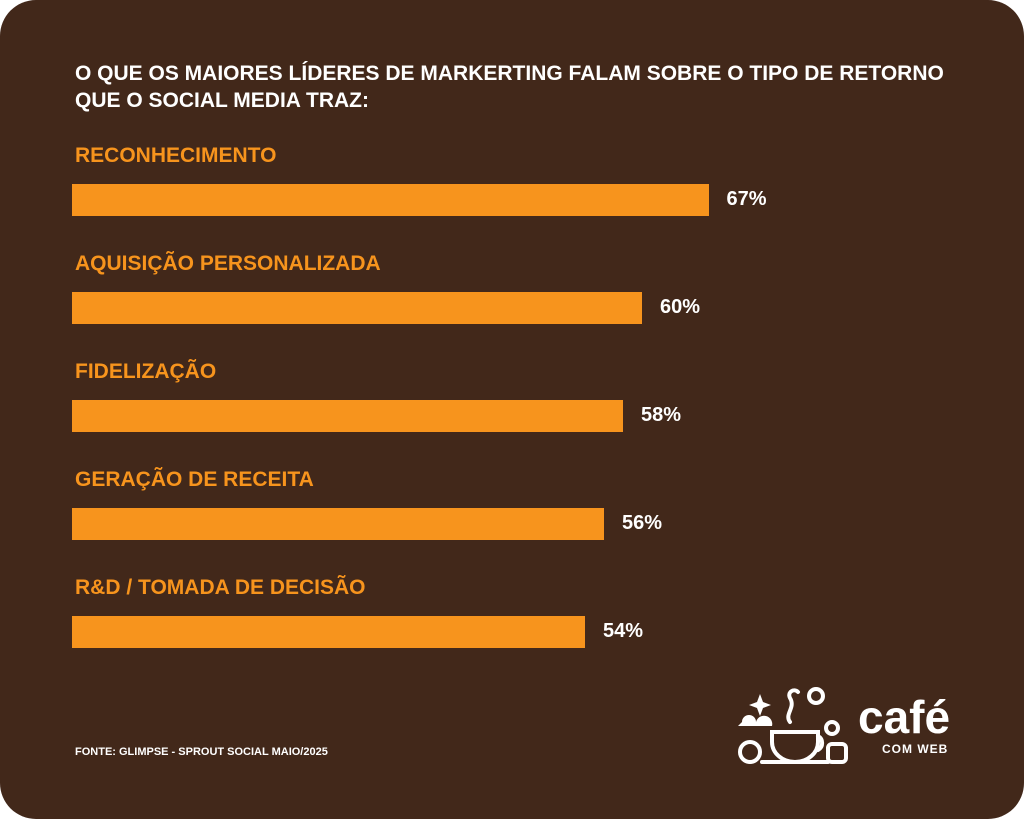 The image size is (1024, 819). Describe the element at coordinates (661, 415) in the screenshot. I see `value-label: 58%` at that location.